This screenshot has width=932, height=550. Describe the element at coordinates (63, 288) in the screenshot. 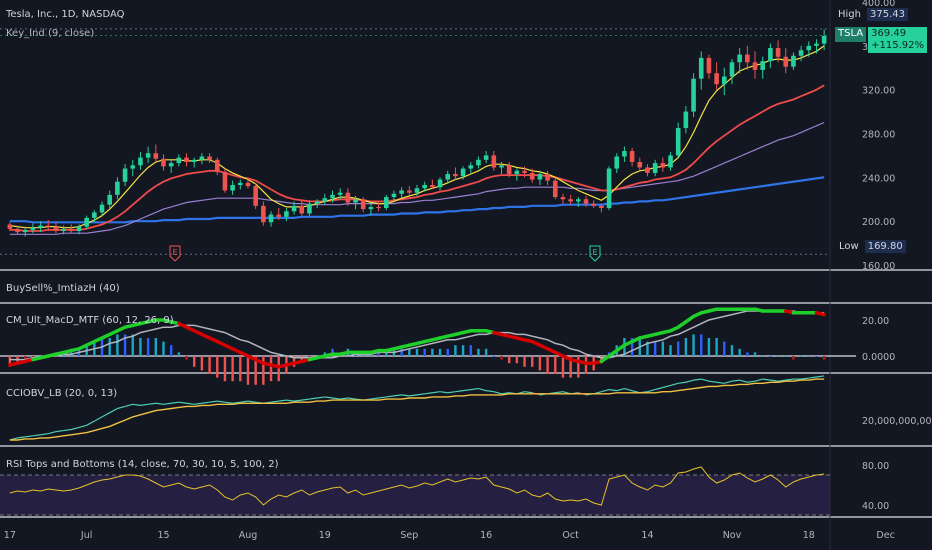

I see `buysell-panel-title: BuySell%_ImtiazH (40)` at that location.